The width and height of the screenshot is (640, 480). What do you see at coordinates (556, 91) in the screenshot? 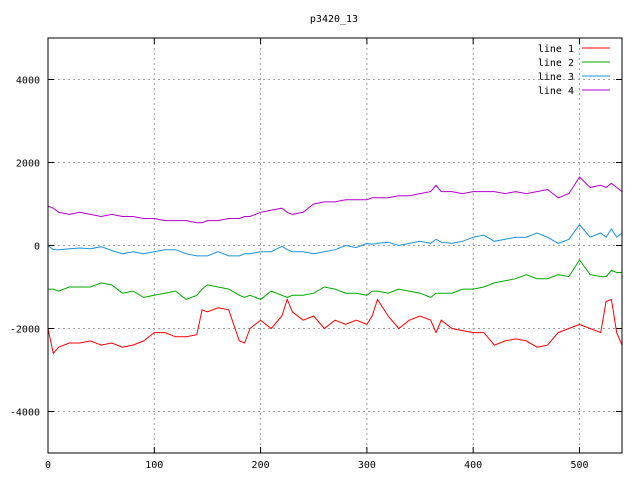
I see `legend-label: line 4` at bounding box center [556, 91].